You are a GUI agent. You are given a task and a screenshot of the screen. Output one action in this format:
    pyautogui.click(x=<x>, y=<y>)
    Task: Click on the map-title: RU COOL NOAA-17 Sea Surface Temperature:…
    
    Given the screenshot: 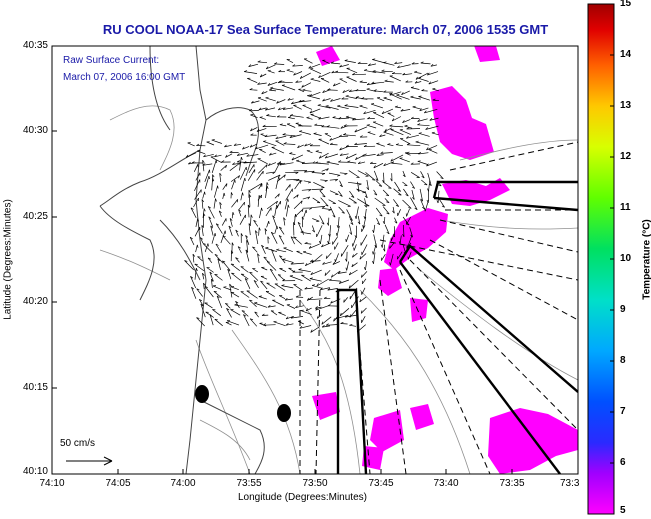 What is the action you would take?
    pyautogui.click(x=325, y=29)
    